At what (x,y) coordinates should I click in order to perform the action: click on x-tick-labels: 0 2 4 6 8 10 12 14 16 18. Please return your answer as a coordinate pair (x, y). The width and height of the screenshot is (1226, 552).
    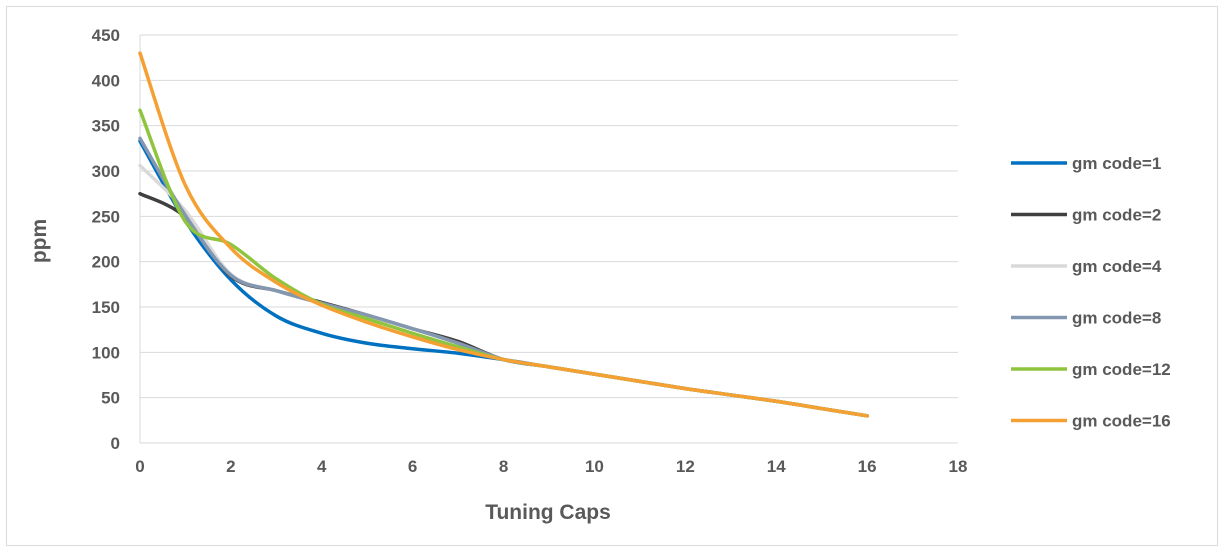
    Looking at the image, I should click on (551, 466).